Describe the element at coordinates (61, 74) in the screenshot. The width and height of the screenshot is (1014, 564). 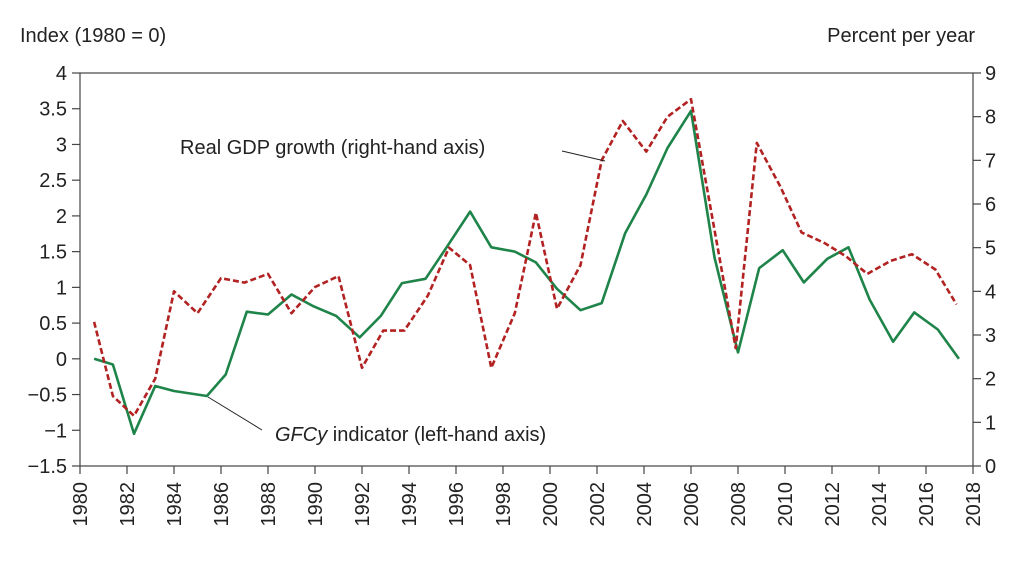
I see `left-tick-label: 4` at that location.